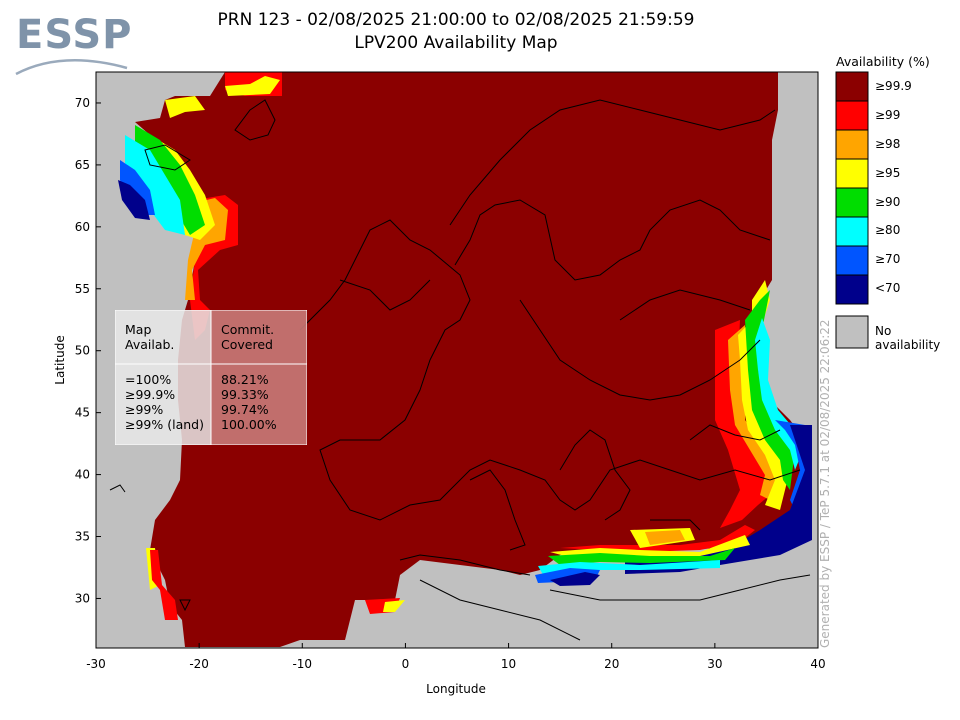 The image size is (960, 720). What do you see at coordinates (82, 227) in the screenshot?
I see `y-tick-label: 60` at bounding box center [82, 227].